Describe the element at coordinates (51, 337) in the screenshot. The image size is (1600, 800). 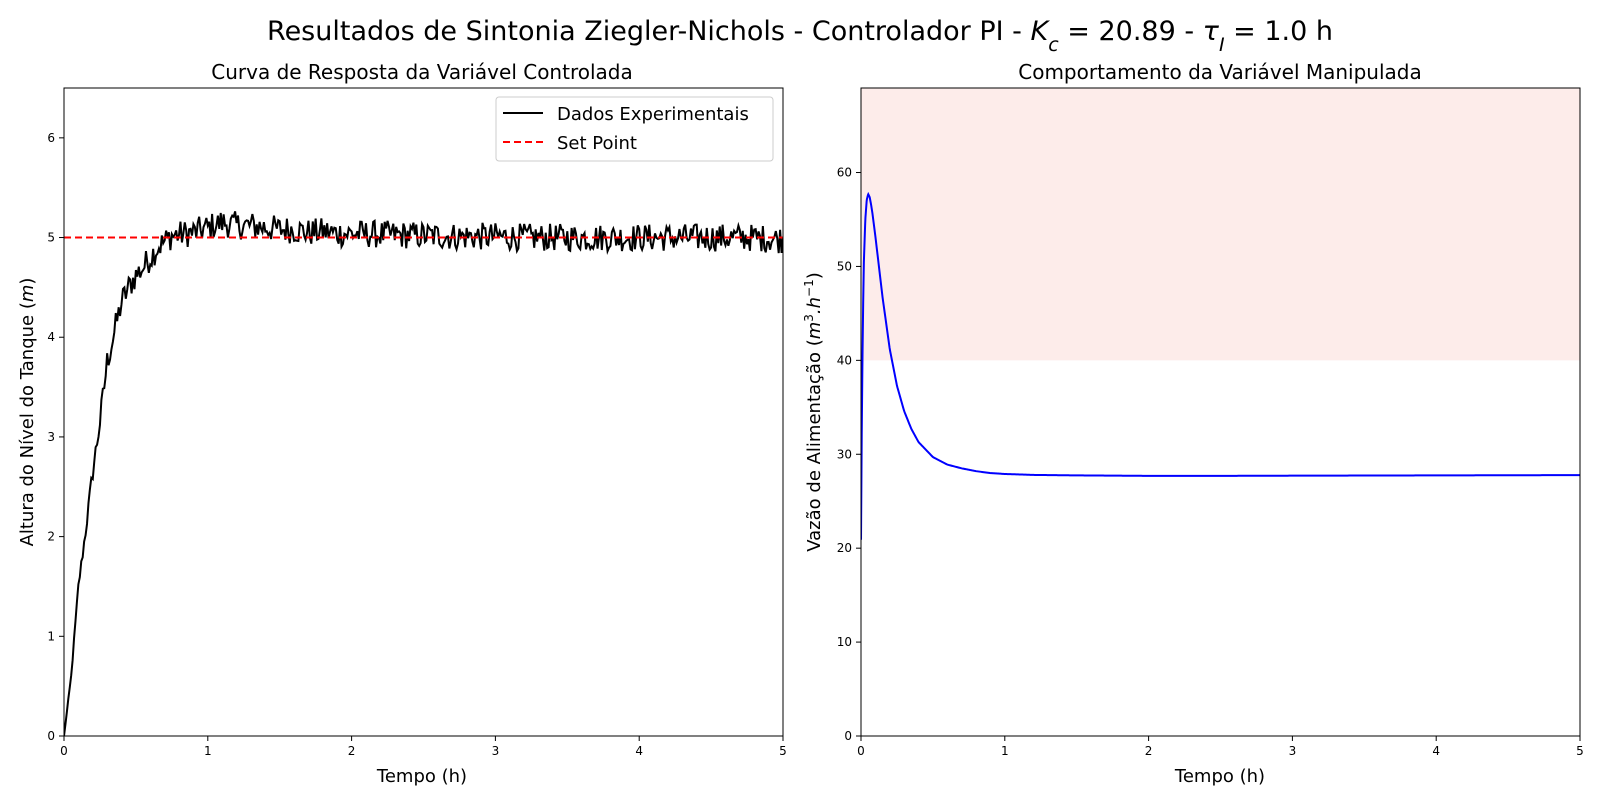
I see `y-tick-label: 4` at that location.